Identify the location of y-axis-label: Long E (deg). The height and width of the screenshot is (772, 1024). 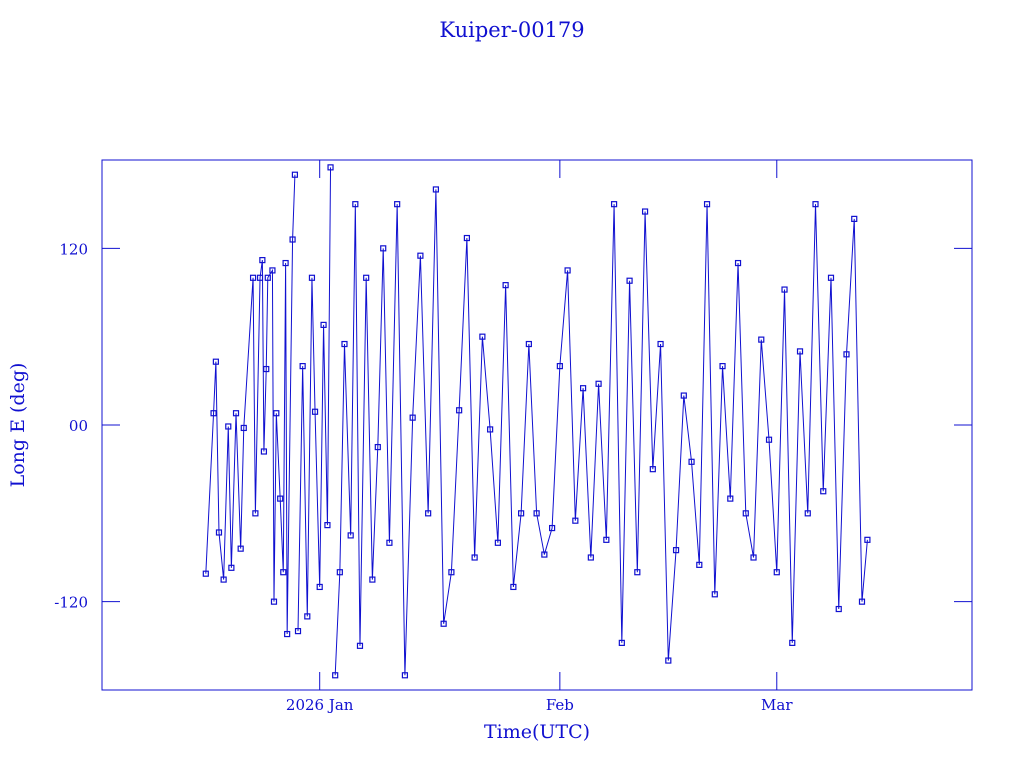
(18, 425).